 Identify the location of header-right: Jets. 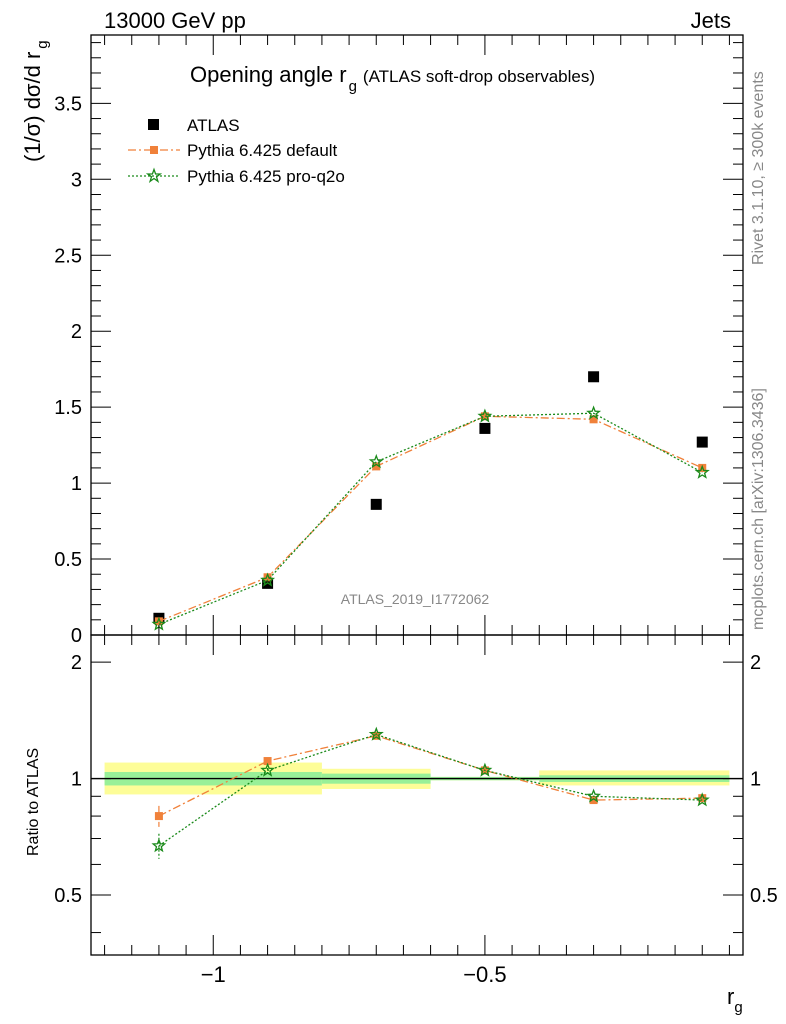
(711, 20).